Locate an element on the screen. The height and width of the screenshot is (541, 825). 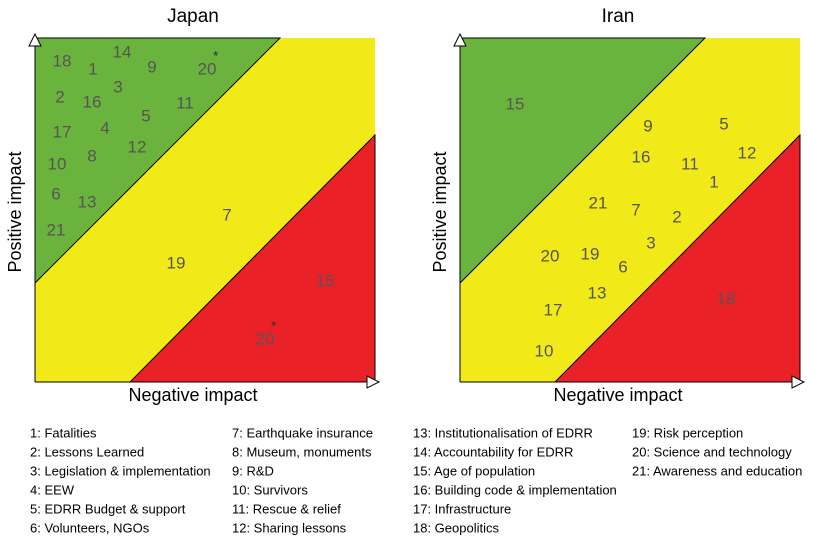
legend-entry: 11: Rescue & relief is located at coordinates (286, 508).